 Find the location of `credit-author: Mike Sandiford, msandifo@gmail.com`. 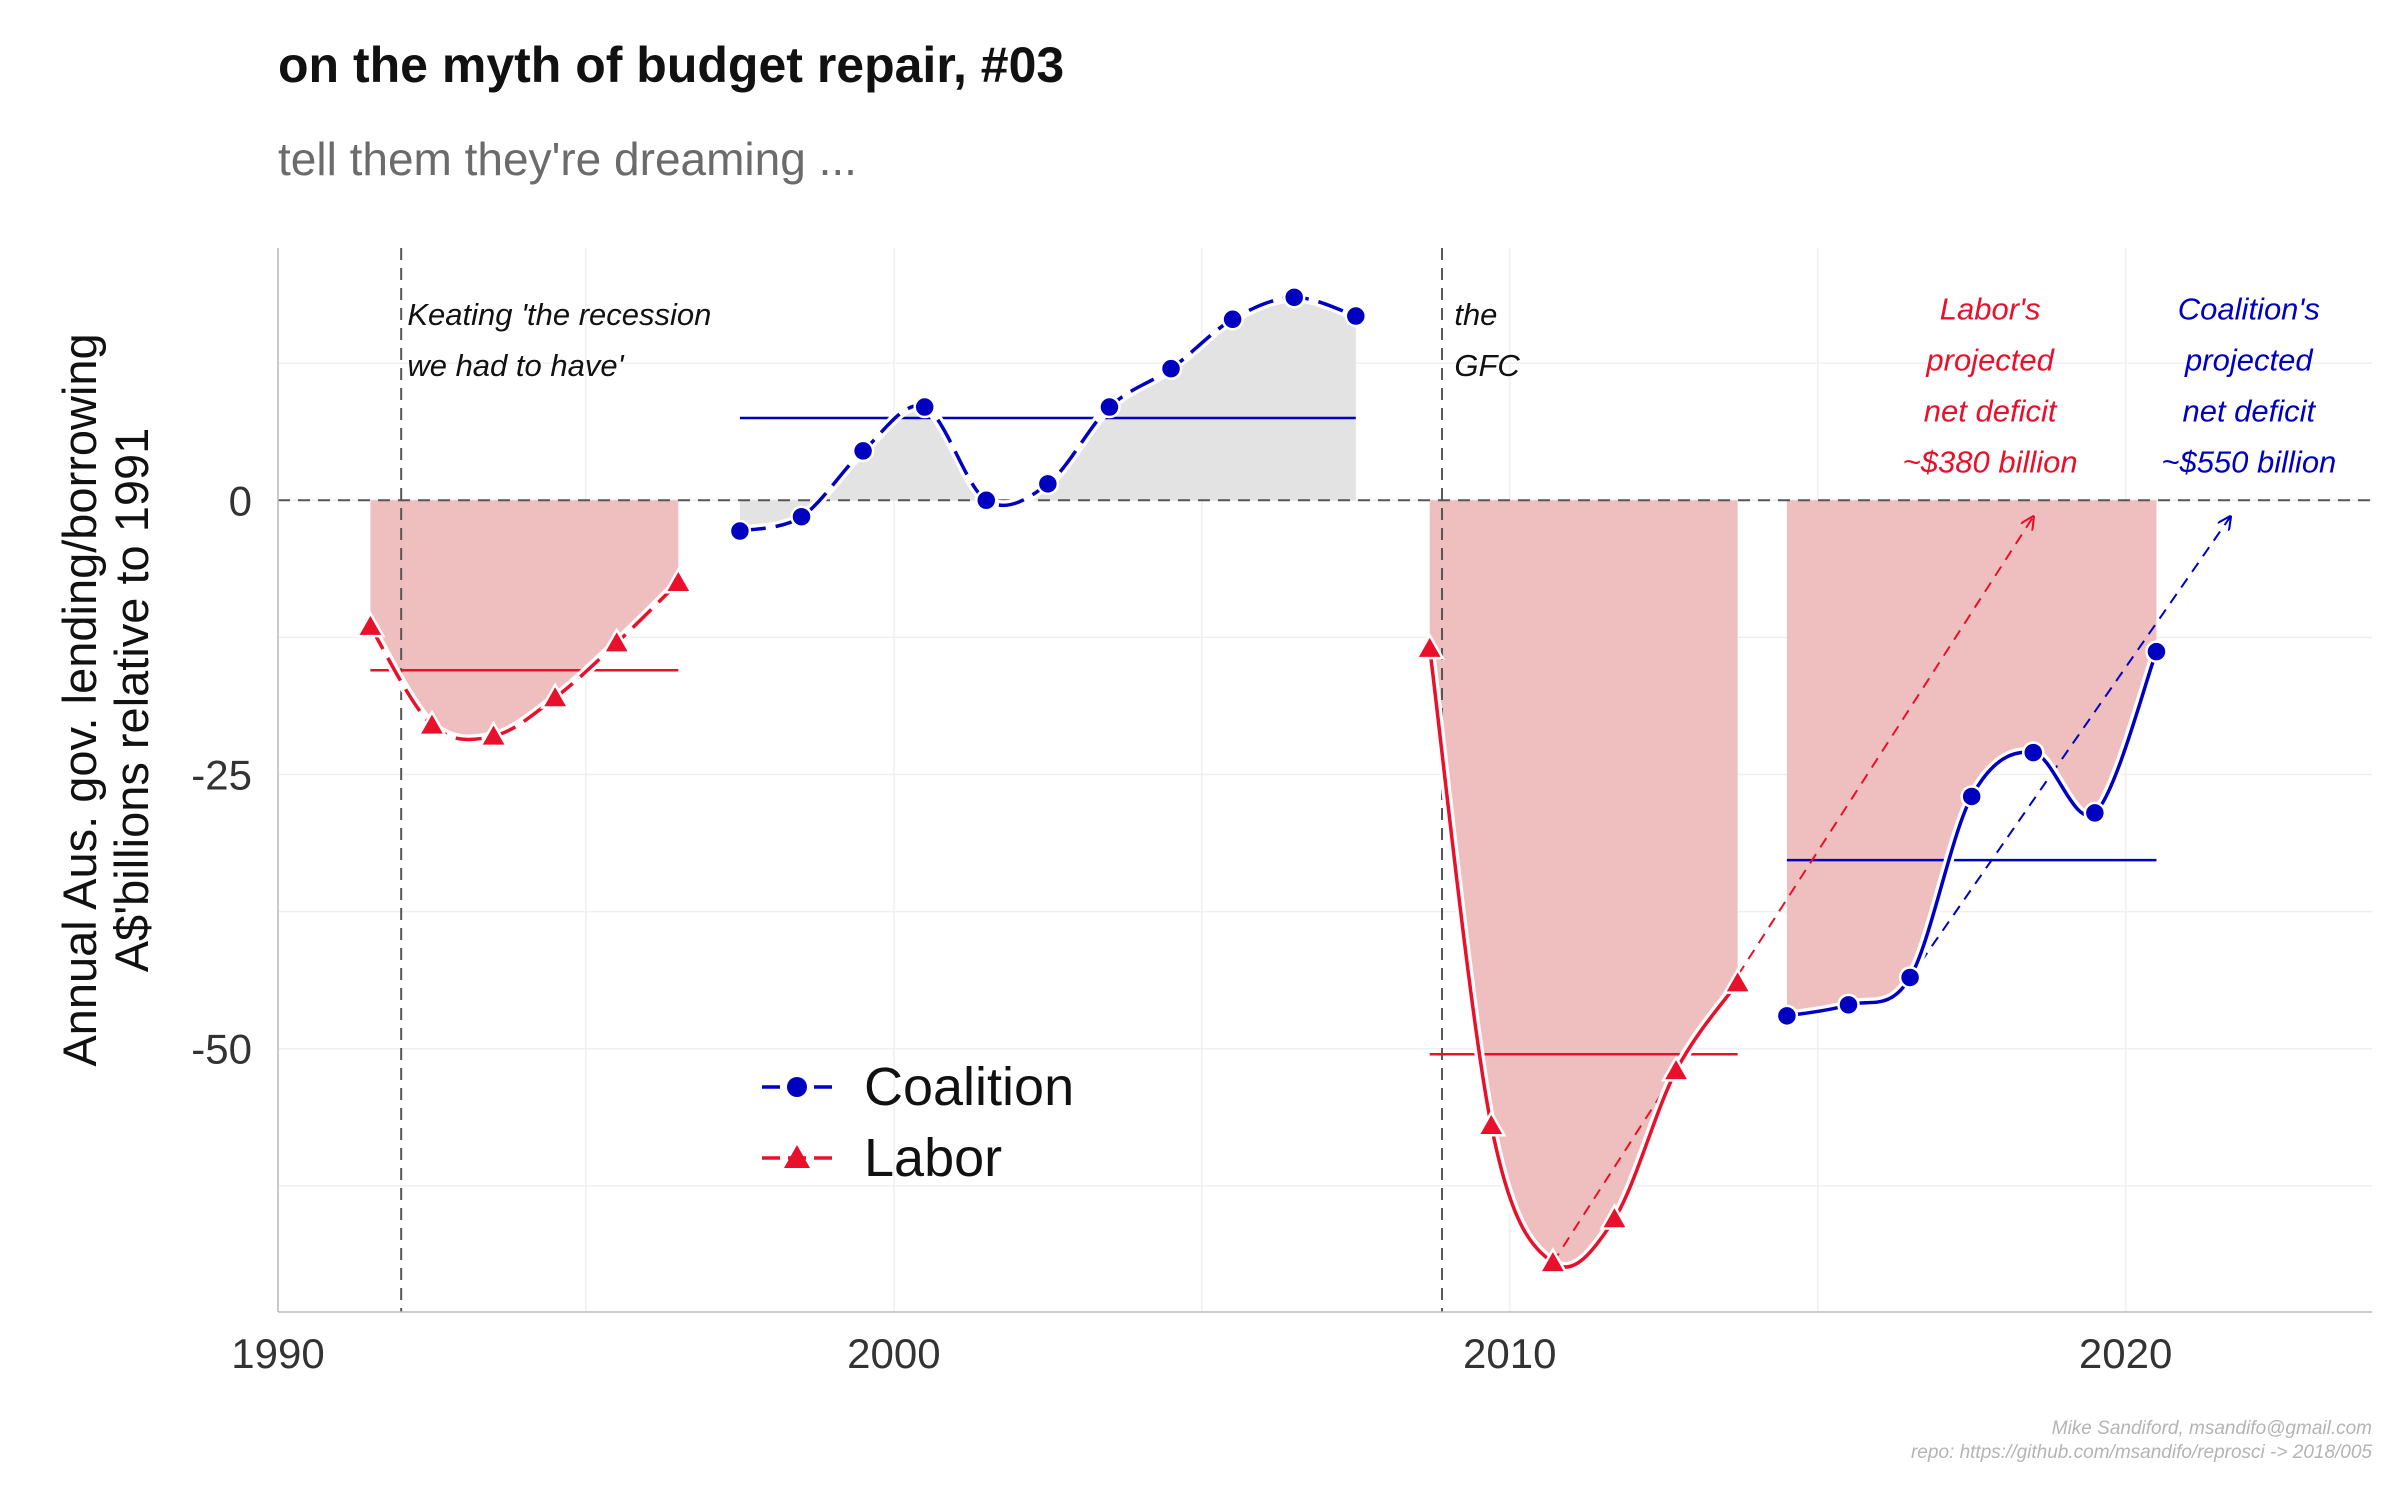

credit-author: Mike Sandiford, msandifo@gmail.com is located at coordinates (2211, 1428).